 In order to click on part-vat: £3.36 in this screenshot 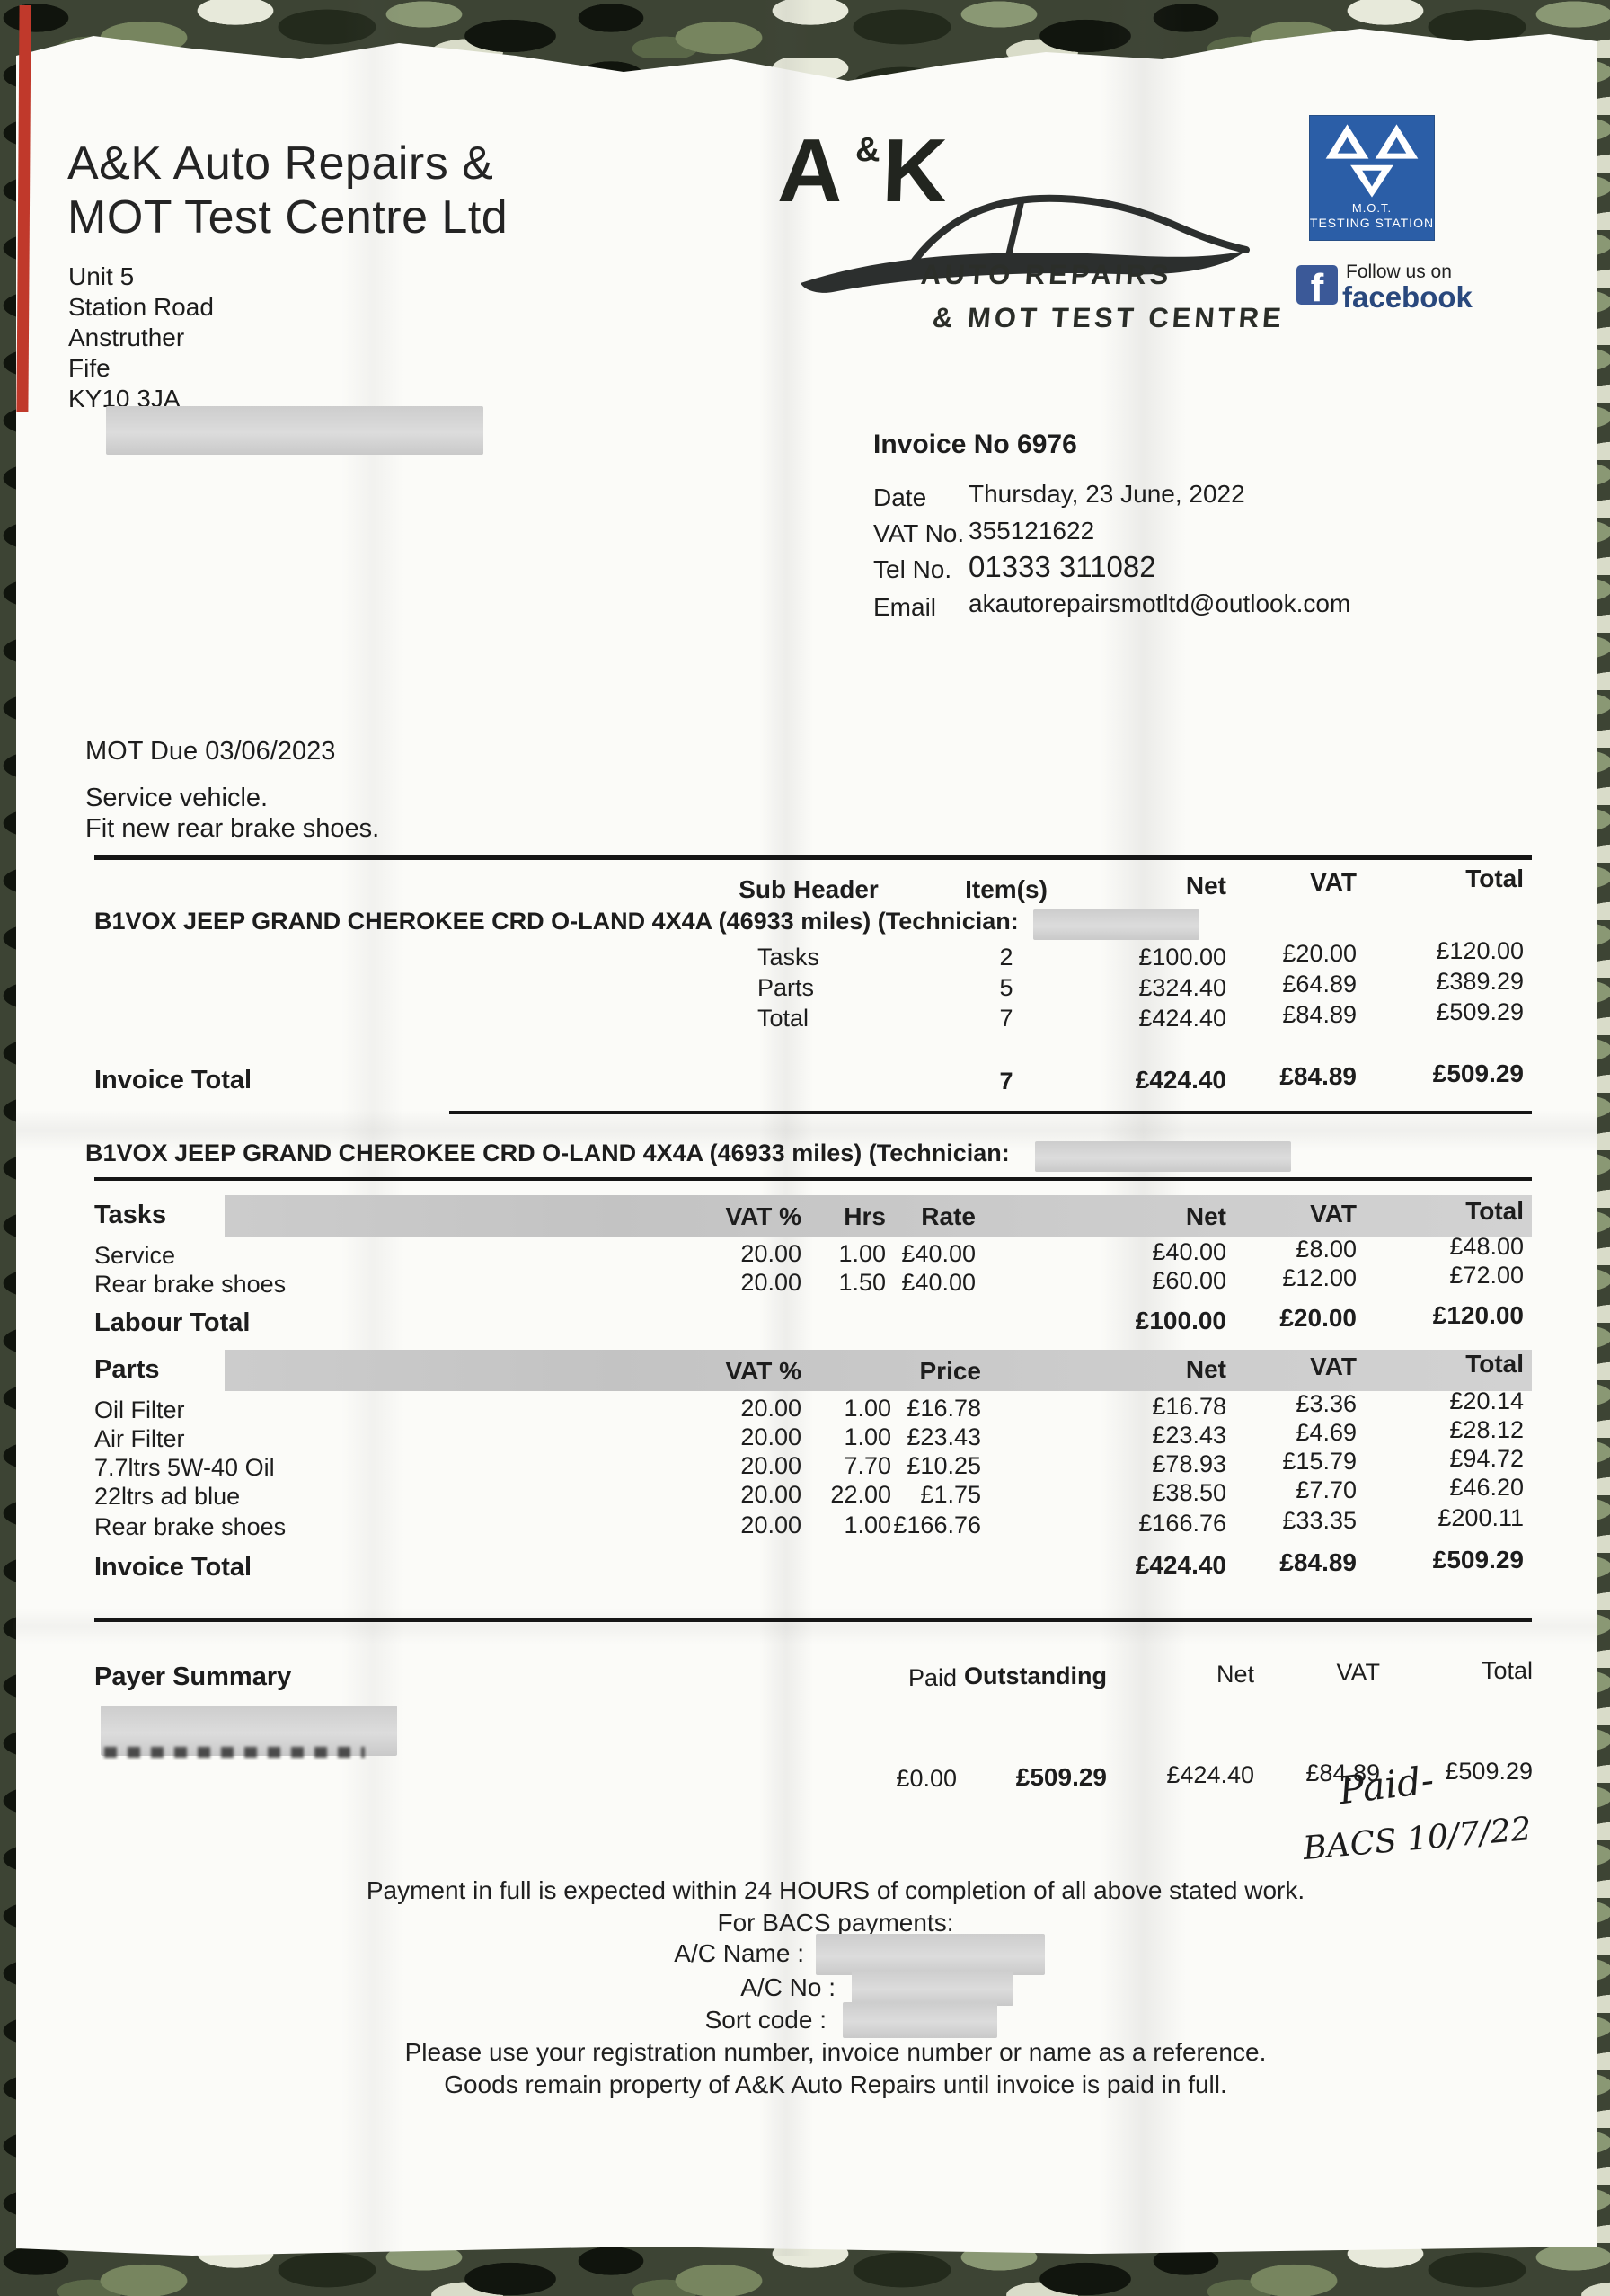, I will do `click(1326, 1403)`.